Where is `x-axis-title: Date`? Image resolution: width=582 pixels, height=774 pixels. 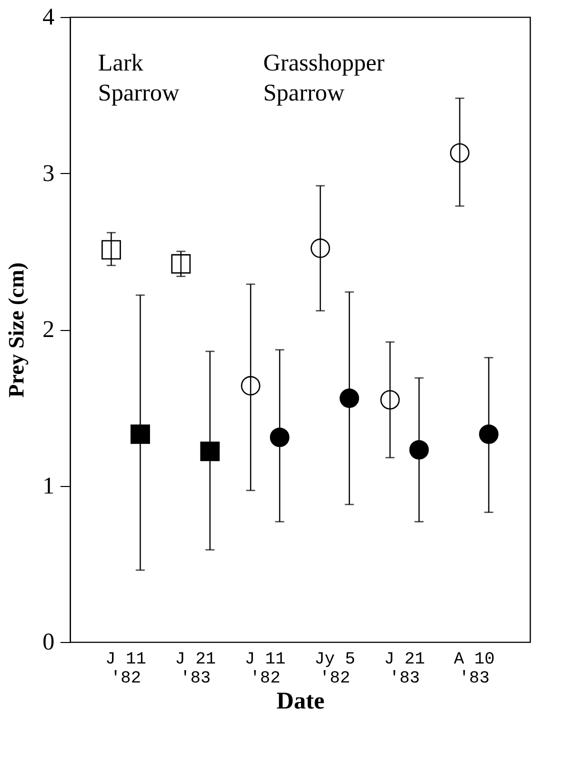 x-axis-title: Date is located at coordinates (300, 701).